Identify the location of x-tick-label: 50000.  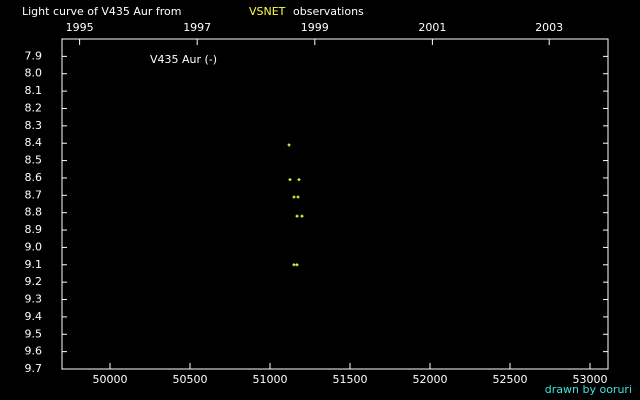
(110, 379).